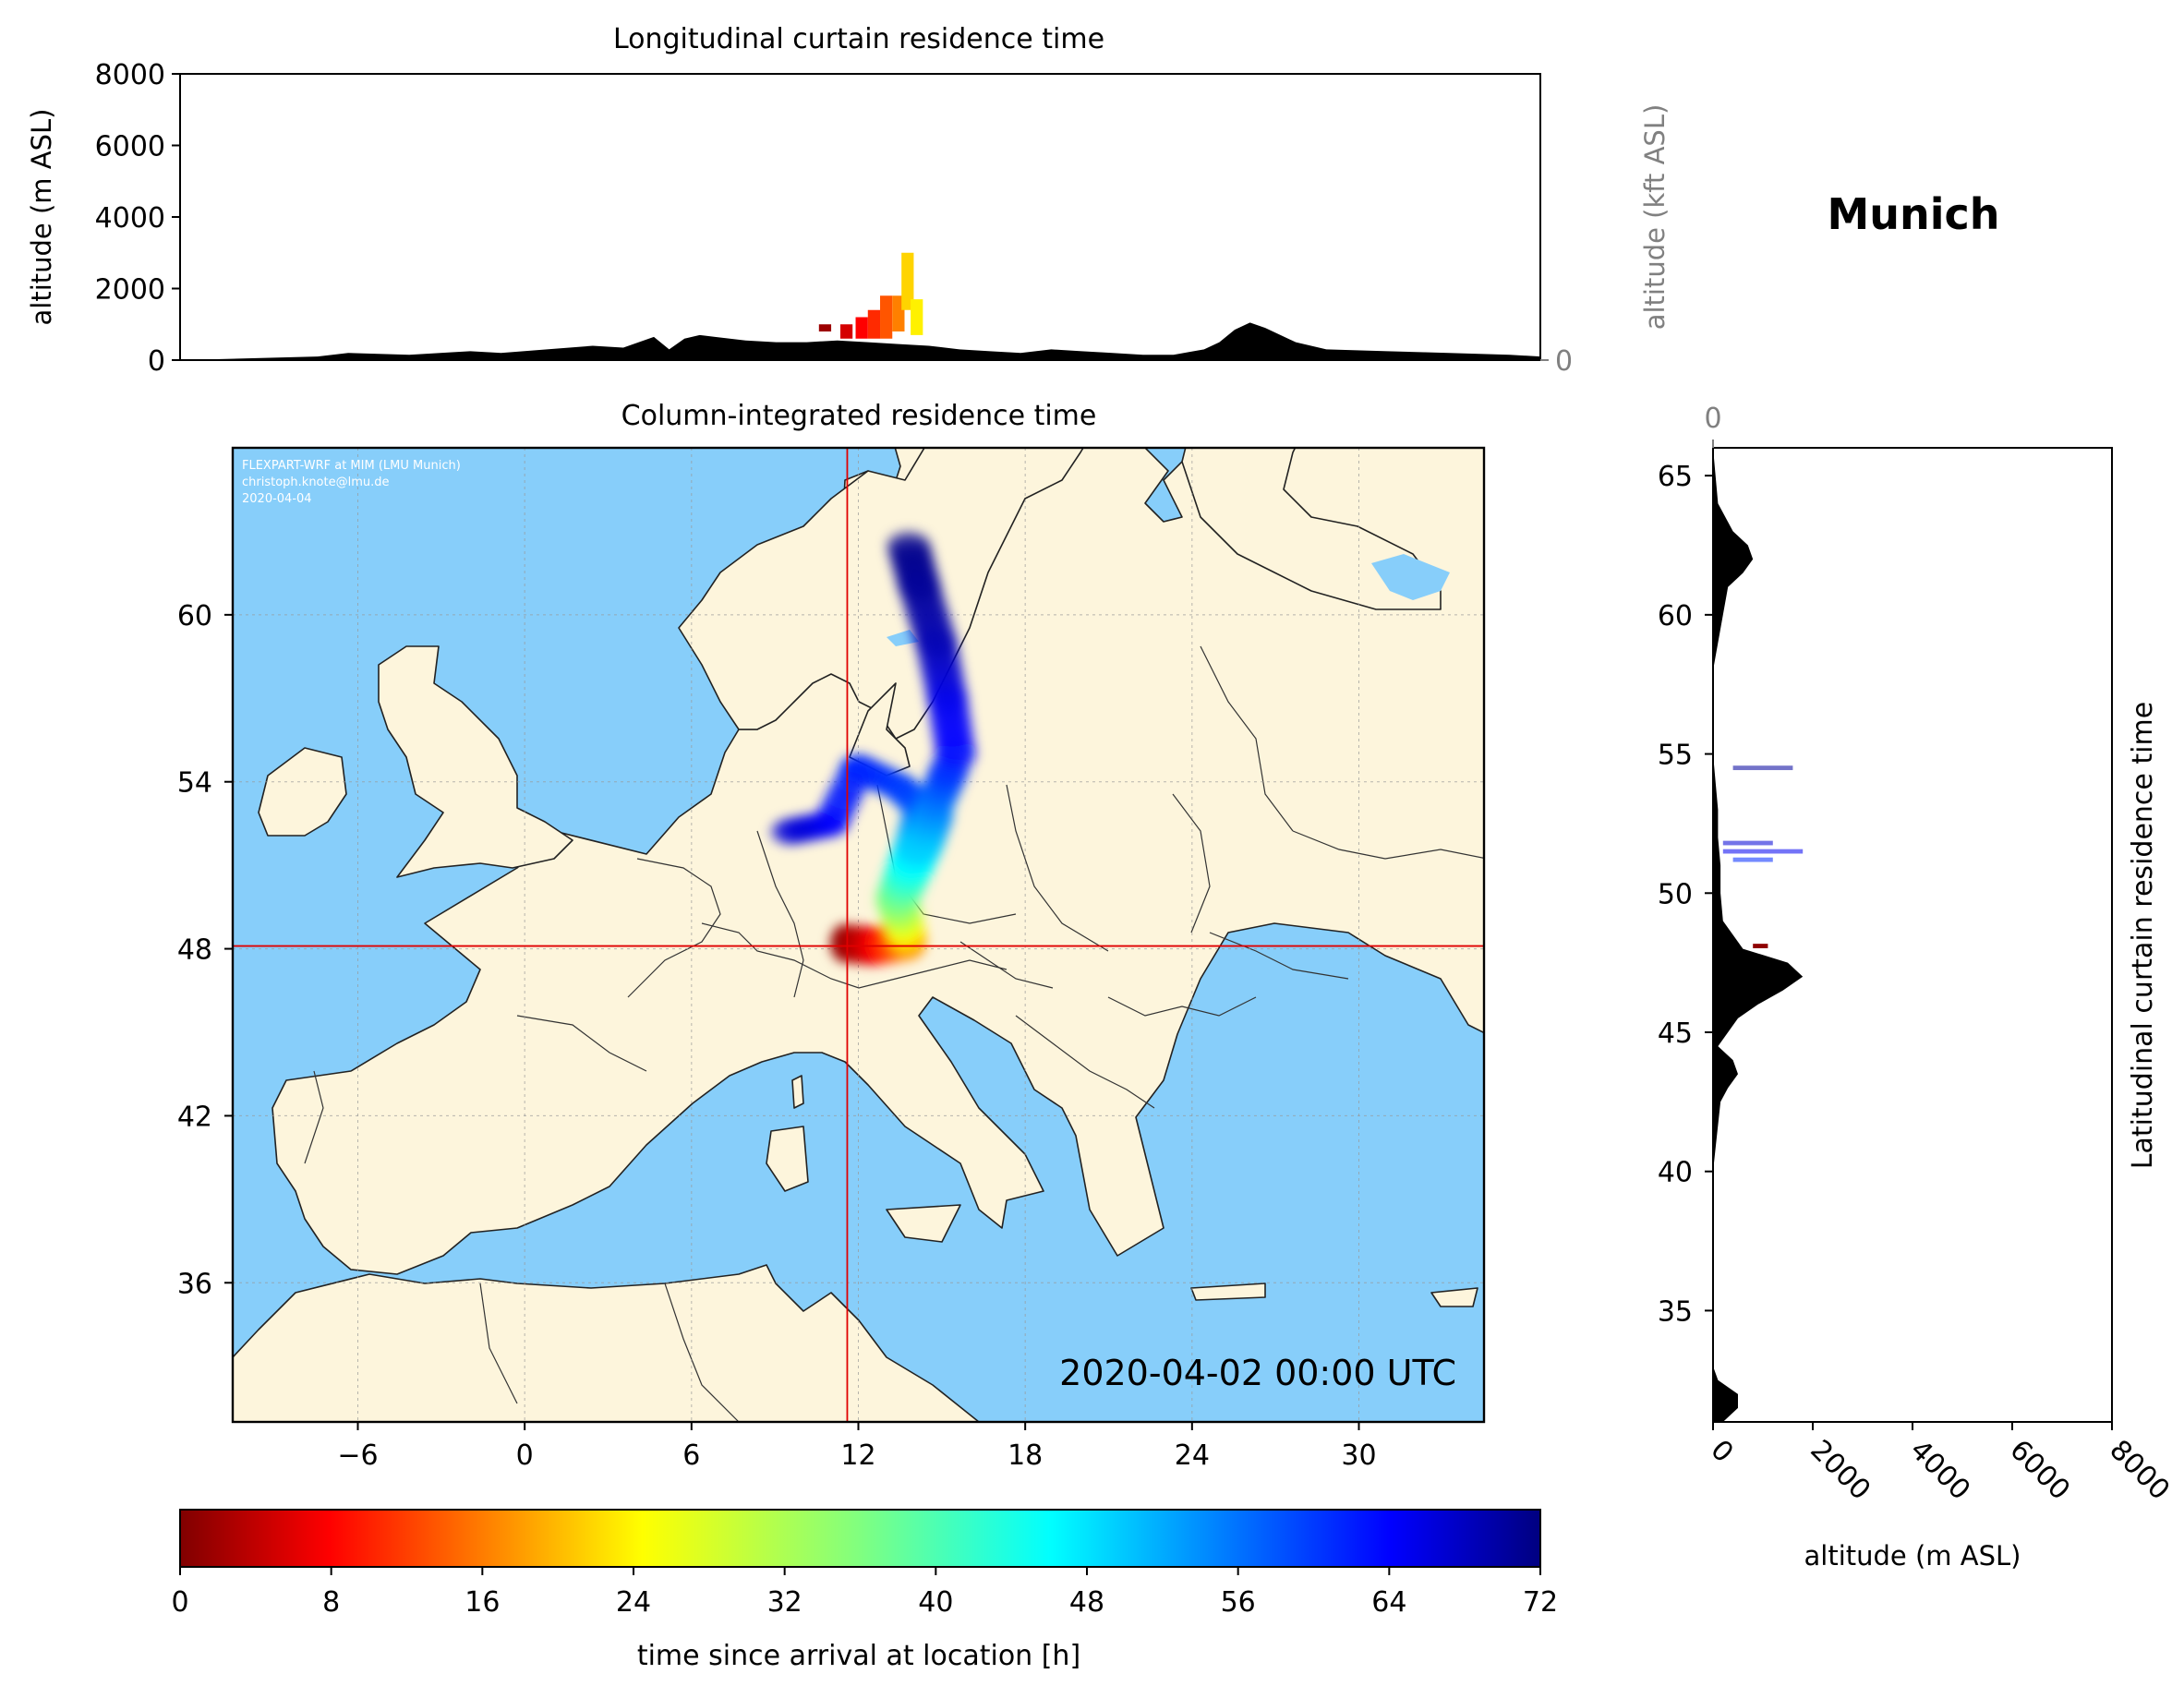 Image resolution: width=2184 pixels, height=1698 pixels. What do you see at coordinates (864, 1593) in the screenshot?
I see `colorbar-ticks: 0 8 16 24 32 40 48 56 64 72` at bounding box center [864, 1593].